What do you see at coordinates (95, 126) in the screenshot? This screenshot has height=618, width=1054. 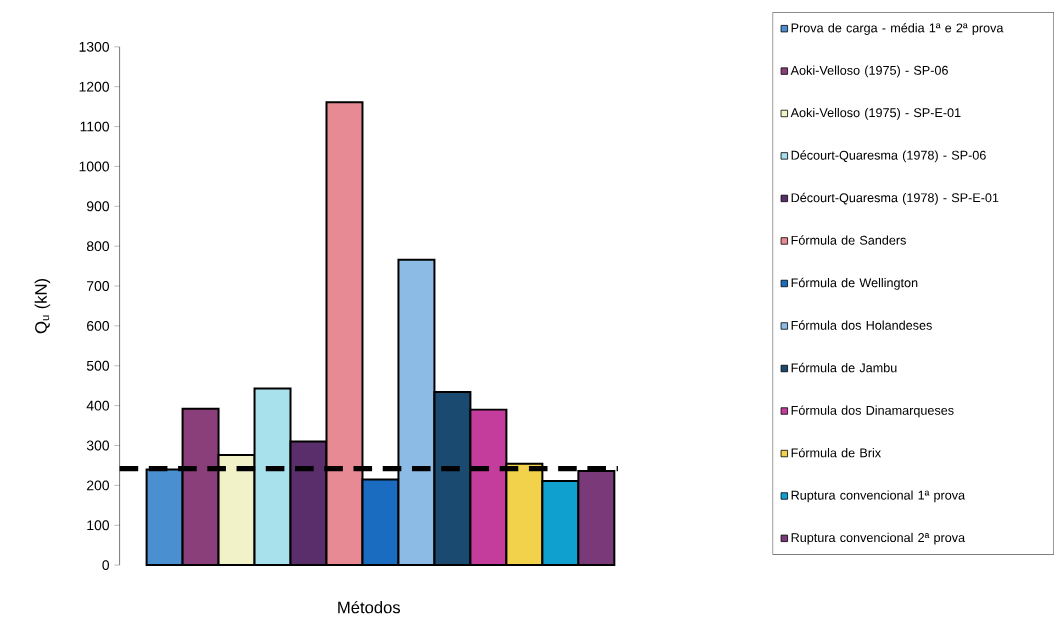 I see `y-tick-label: 1100` at bounding box center [95, 126].